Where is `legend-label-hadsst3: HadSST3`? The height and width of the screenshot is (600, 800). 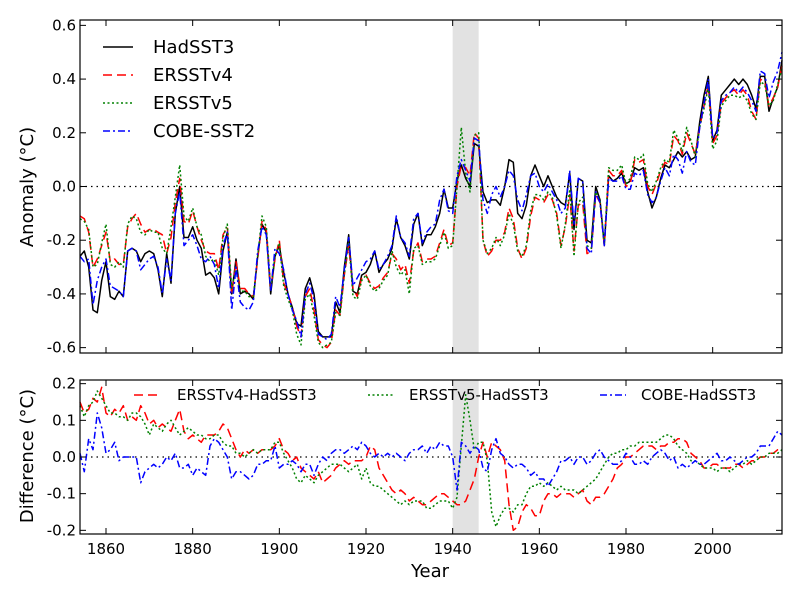
legend-label-hadsst3: HadSST3 is located at coordinates (193, 47).